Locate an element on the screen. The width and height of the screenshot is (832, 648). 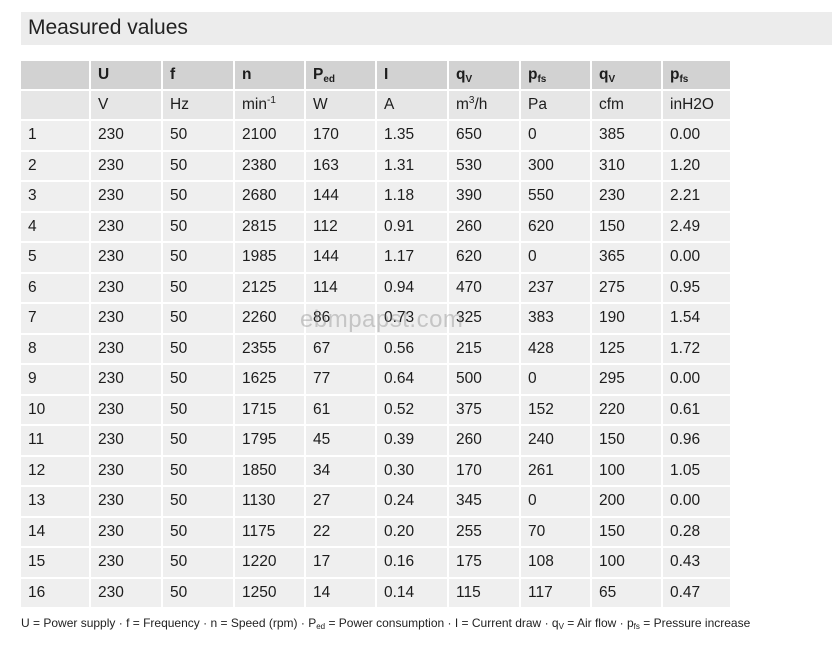
table-cell: 215 is located at coordinates (485, 349).